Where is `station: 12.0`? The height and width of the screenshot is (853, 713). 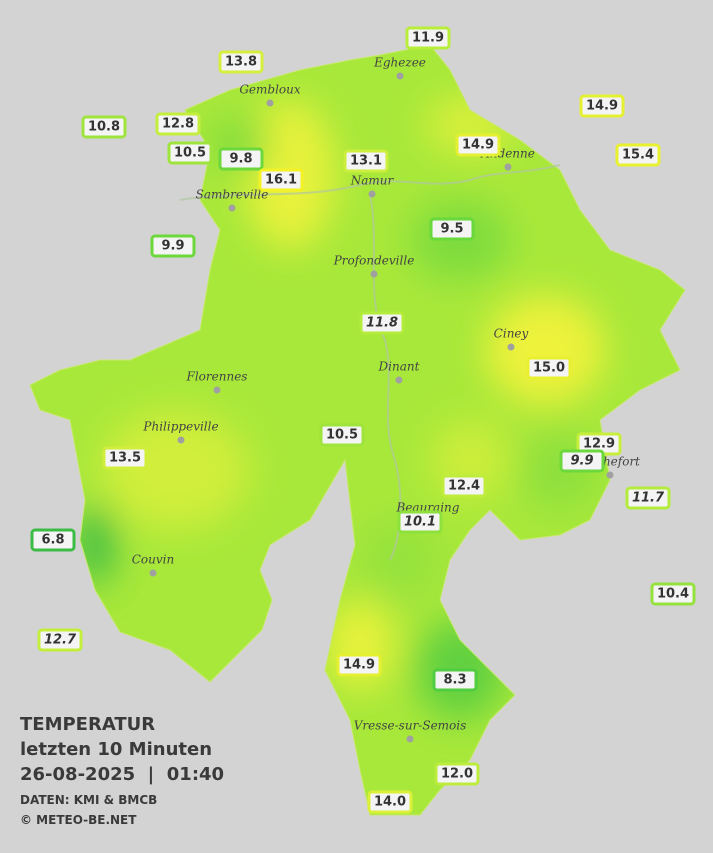 station: 12.0 is located at coordinates (457, 774).